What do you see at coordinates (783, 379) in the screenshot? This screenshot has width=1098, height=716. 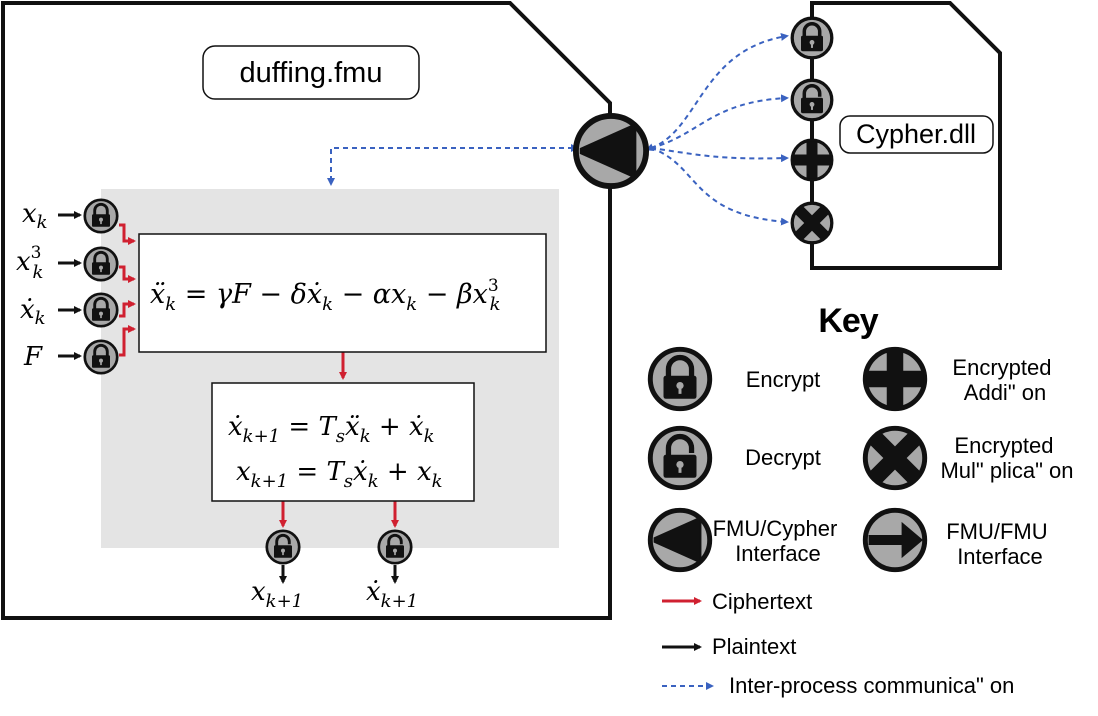 I see `key-encrypt-label: Encrypt` at bounding box center [783, 379].